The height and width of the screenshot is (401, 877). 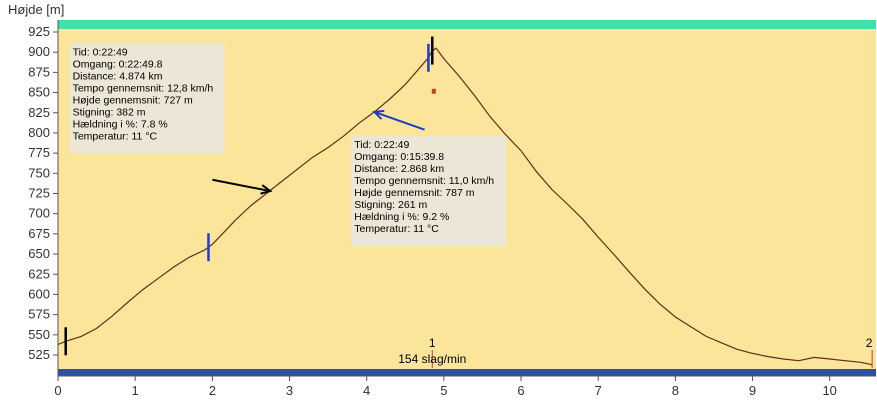 What do you see at coordinates (869, 343) in the screenshot?
I see `lap-number-label: 2` at bounding box center [869, 343].